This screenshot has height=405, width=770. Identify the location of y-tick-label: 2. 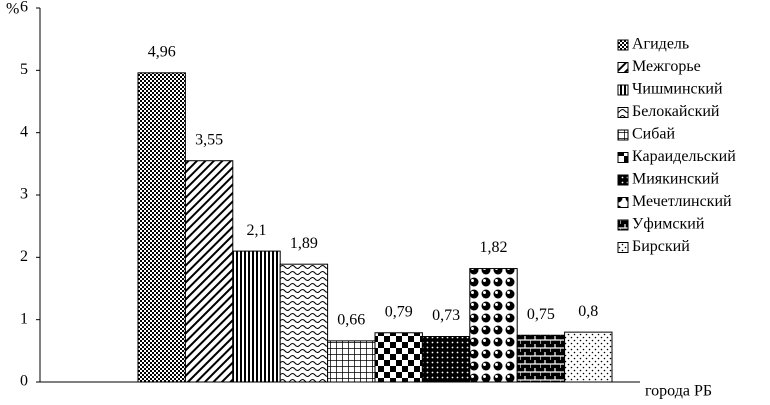
(24, 256).